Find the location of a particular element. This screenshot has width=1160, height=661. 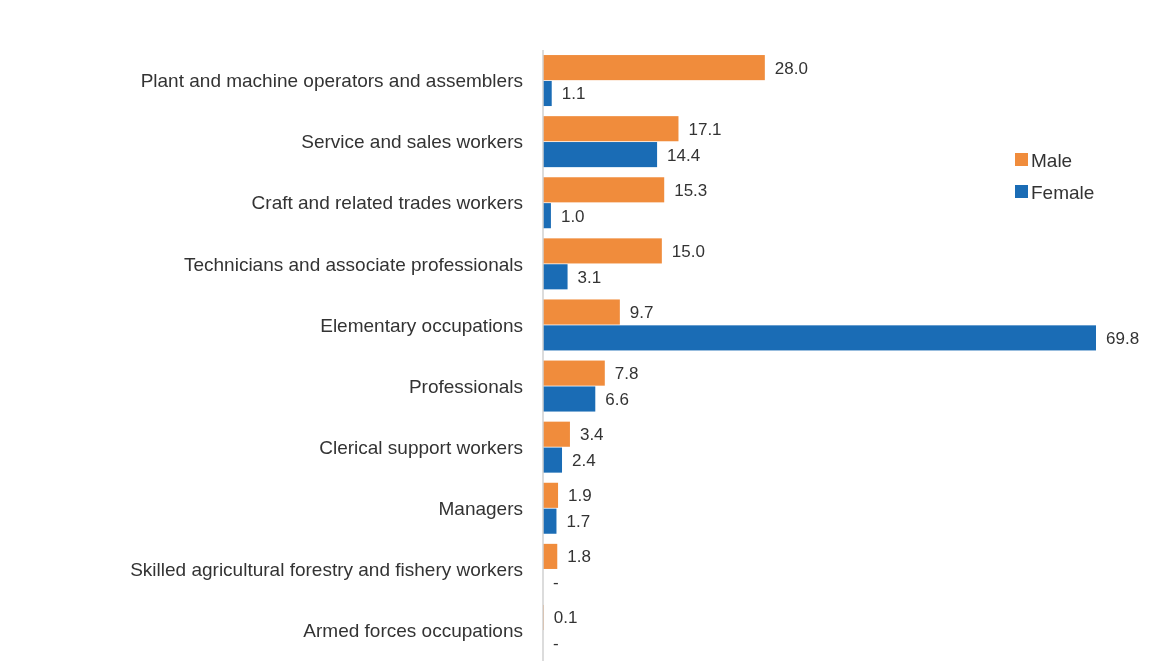

legend-label: Male is located at coordinates (1052, 160).